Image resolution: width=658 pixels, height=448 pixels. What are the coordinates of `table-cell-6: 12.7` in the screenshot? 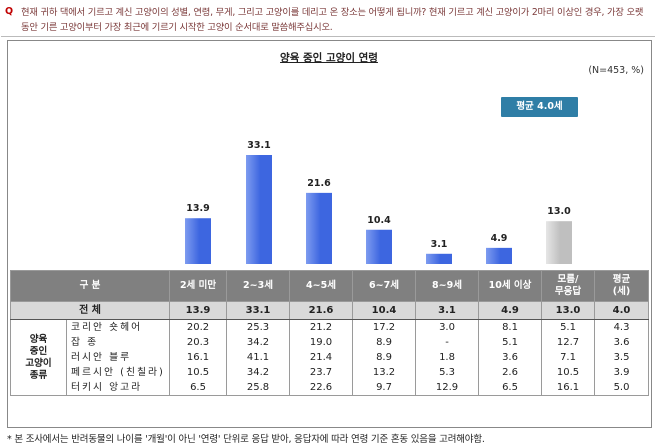 It's located at (568, 342).